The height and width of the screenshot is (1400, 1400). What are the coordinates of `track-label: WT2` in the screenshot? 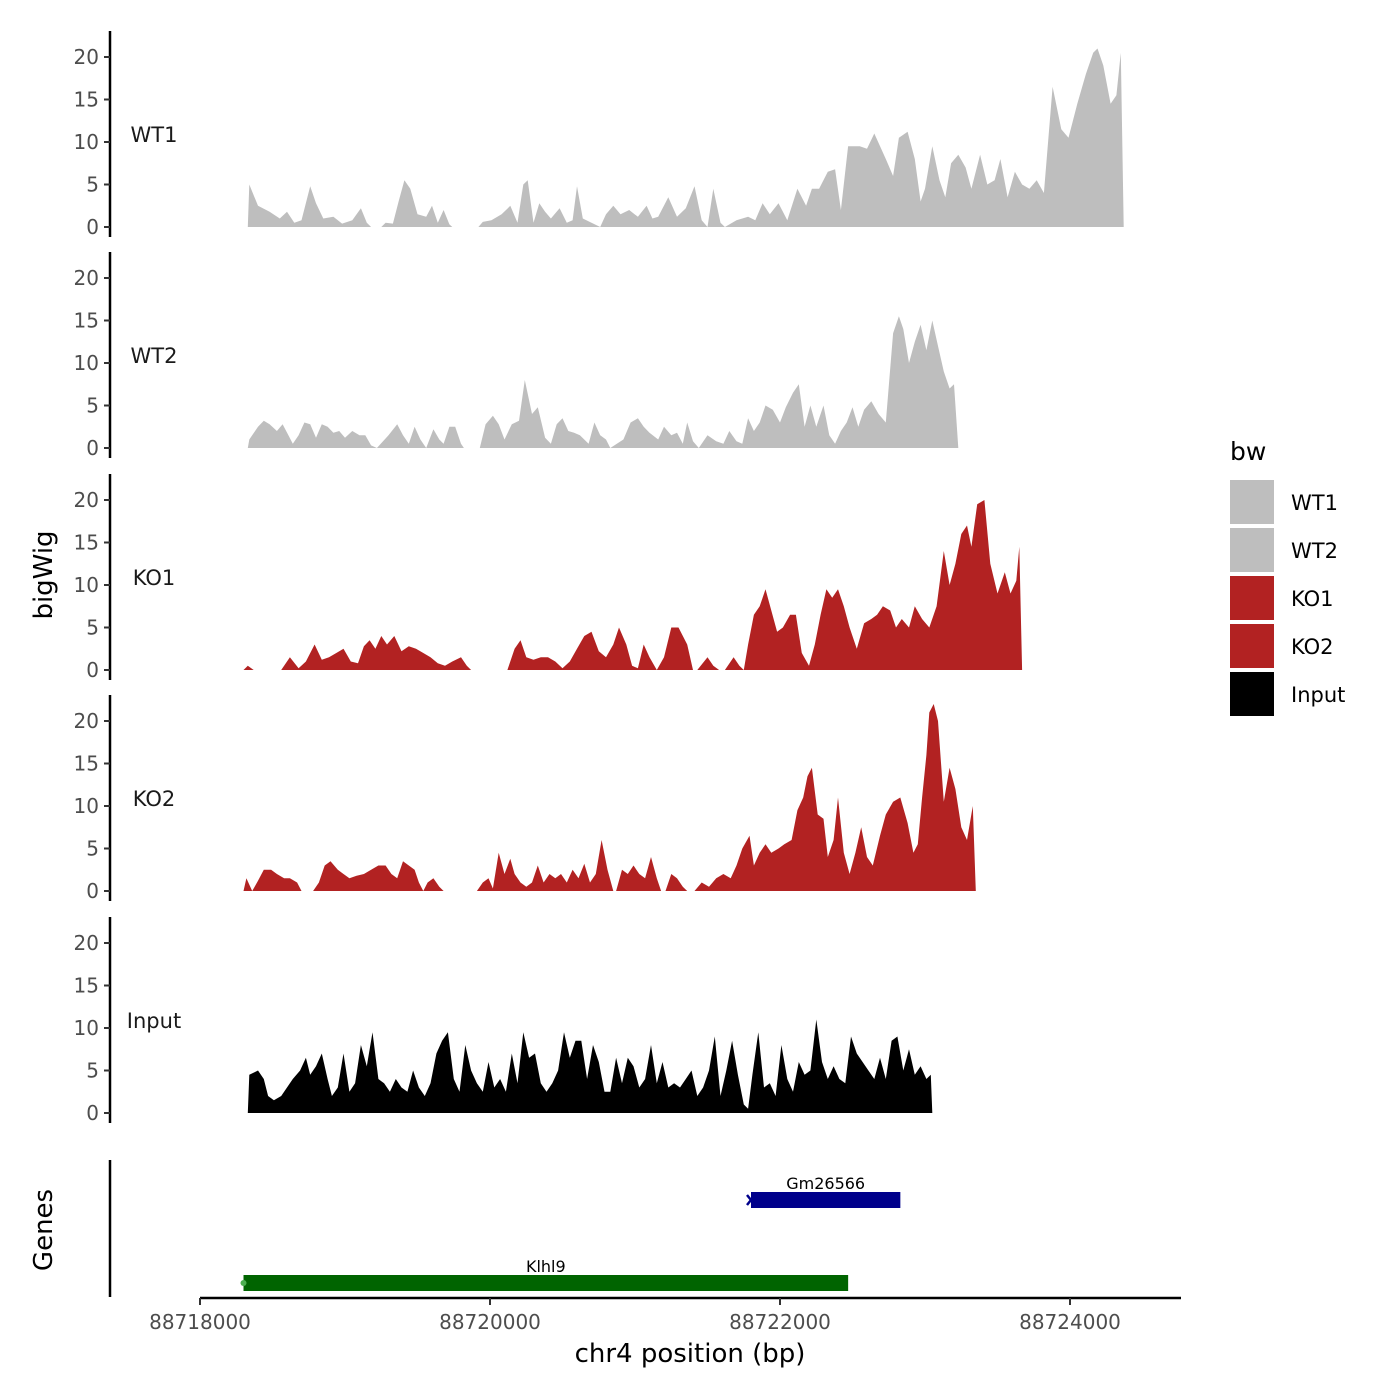 It's located at (154, 356).